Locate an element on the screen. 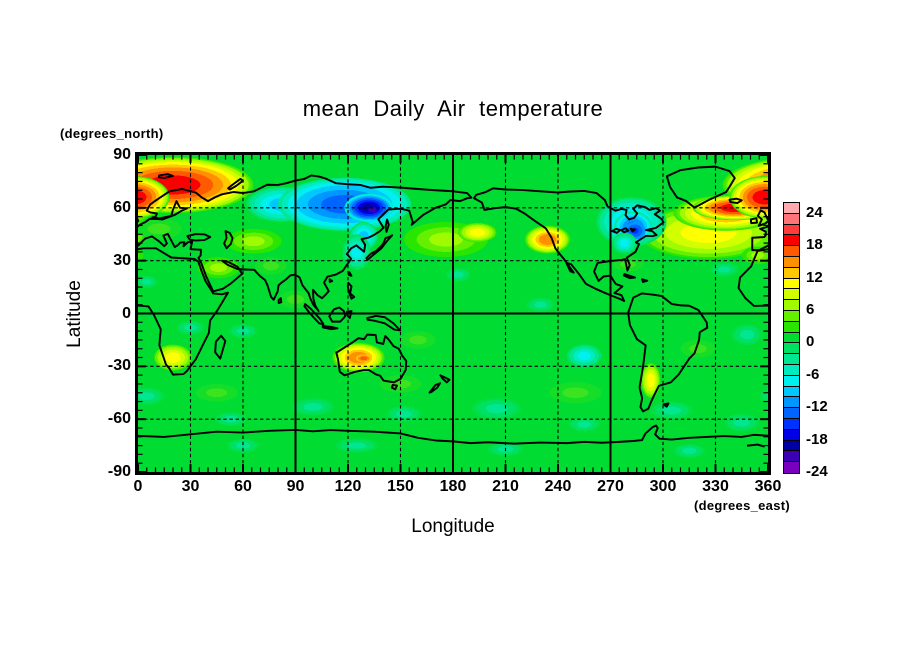 The height and width of the screenshot is (654, 904). coastline-new-zealand is located at coordinates (439, 384).